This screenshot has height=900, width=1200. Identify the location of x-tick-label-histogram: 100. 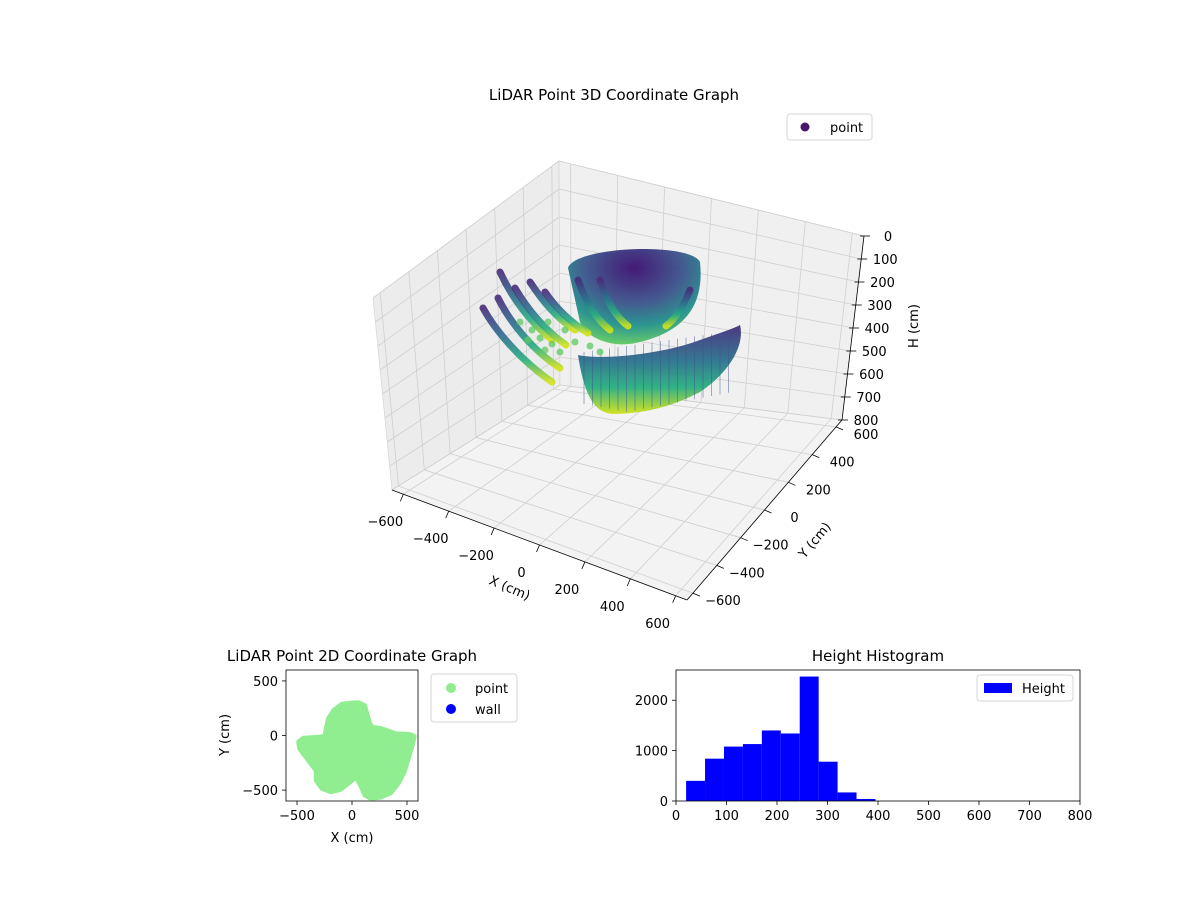
(726, 816).